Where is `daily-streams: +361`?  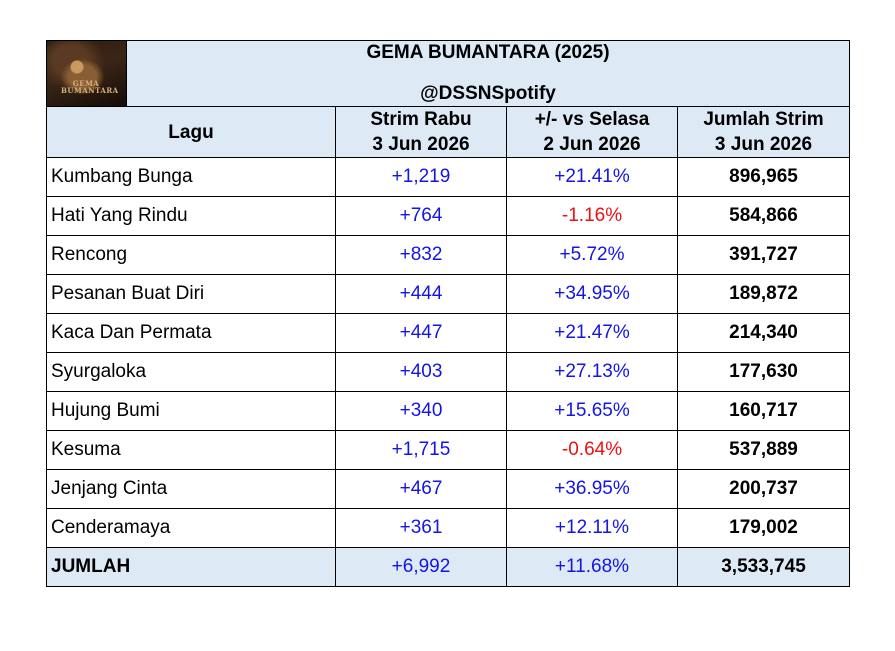
daily-streams: +361 is located at coordinates (421, 528).